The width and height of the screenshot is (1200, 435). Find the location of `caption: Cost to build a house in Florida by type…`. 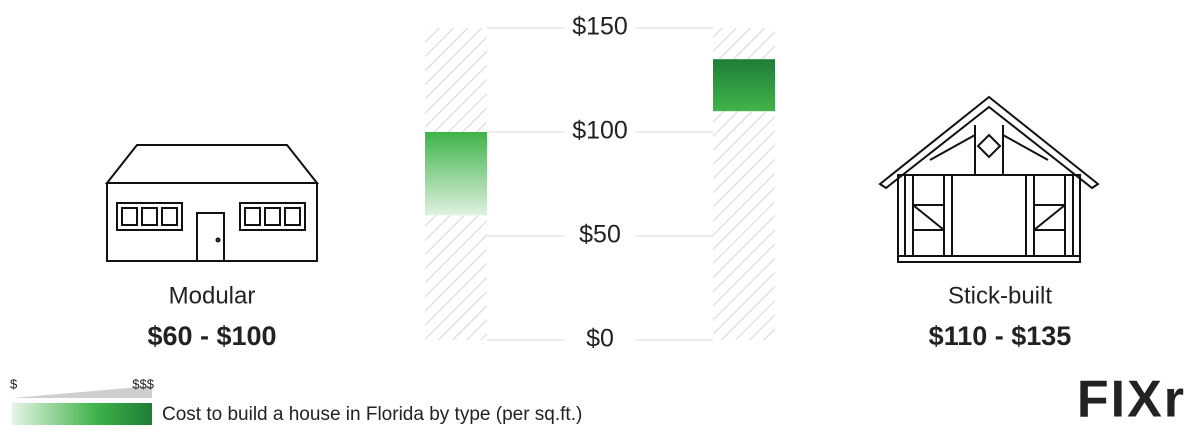

caption: Cost to build a house in Florida by type… is located at coordinates (372, 414).